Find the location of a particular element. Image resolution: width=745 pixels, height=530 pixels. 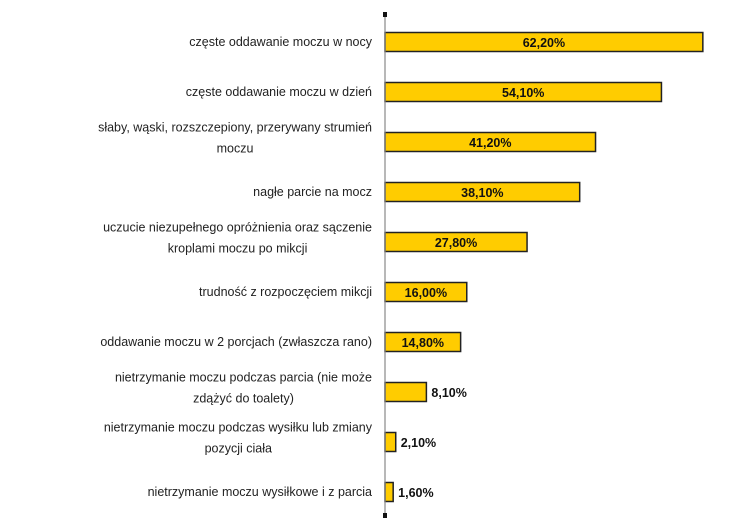

data-label: 2,10% is located at coordinates (418, 443).